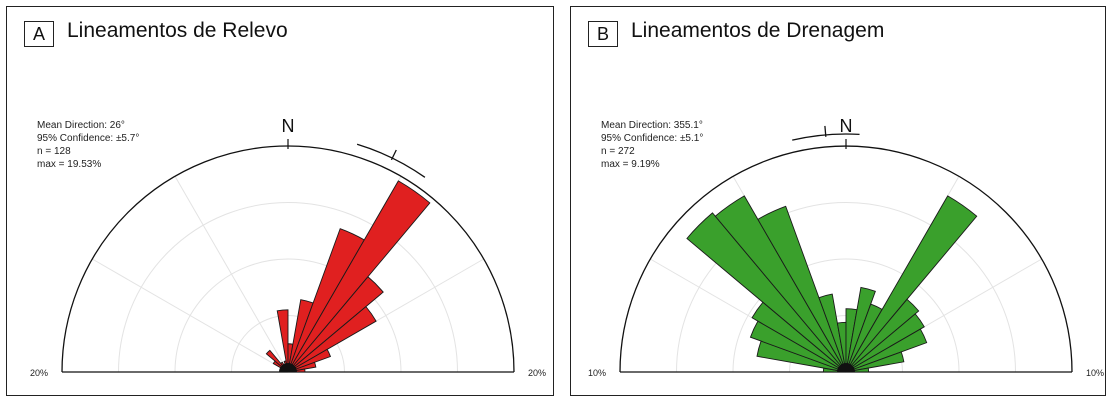 This screenshot has height=396, width=1111. Describe the element at coordinates (39, 34) in the screenshot. I see `panel-letter-box: A` at that location.